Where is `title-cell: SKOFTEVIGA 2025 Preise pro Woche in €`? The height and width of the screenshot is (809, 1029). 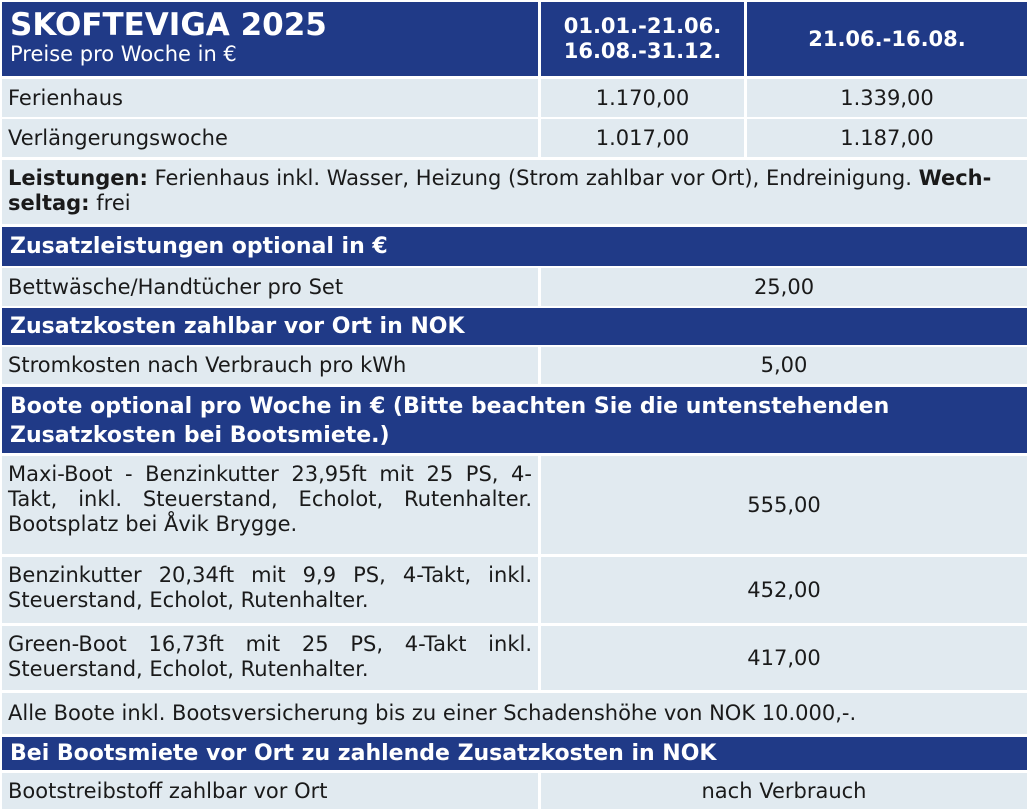
title-cell: SKOFTEVIGA 2025 Preise pro Woche in € is located at coordinates (270, 39).